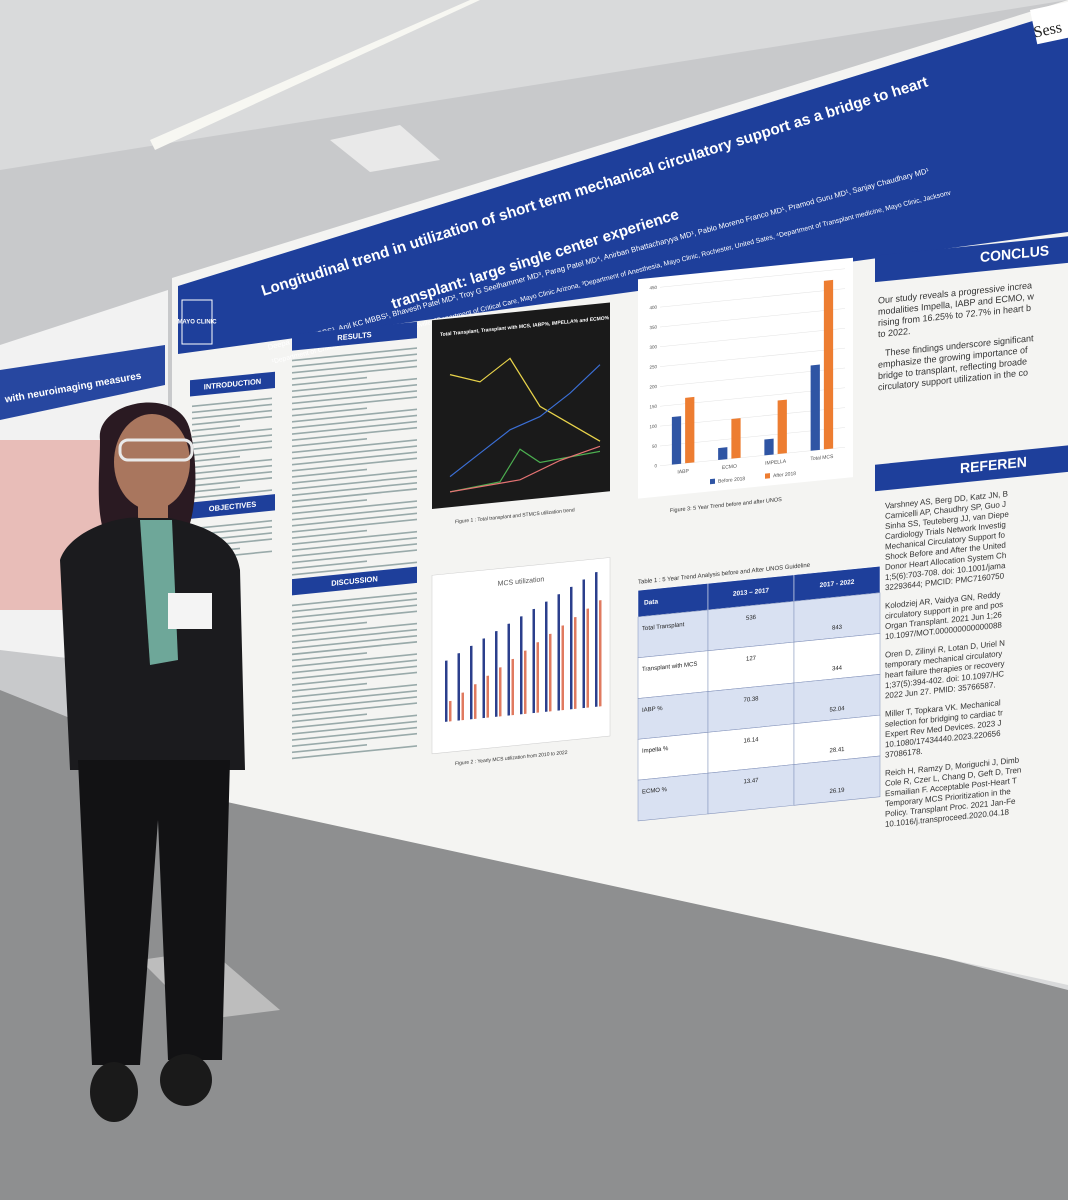  I want to click on logo-shield, so click(197, 322).